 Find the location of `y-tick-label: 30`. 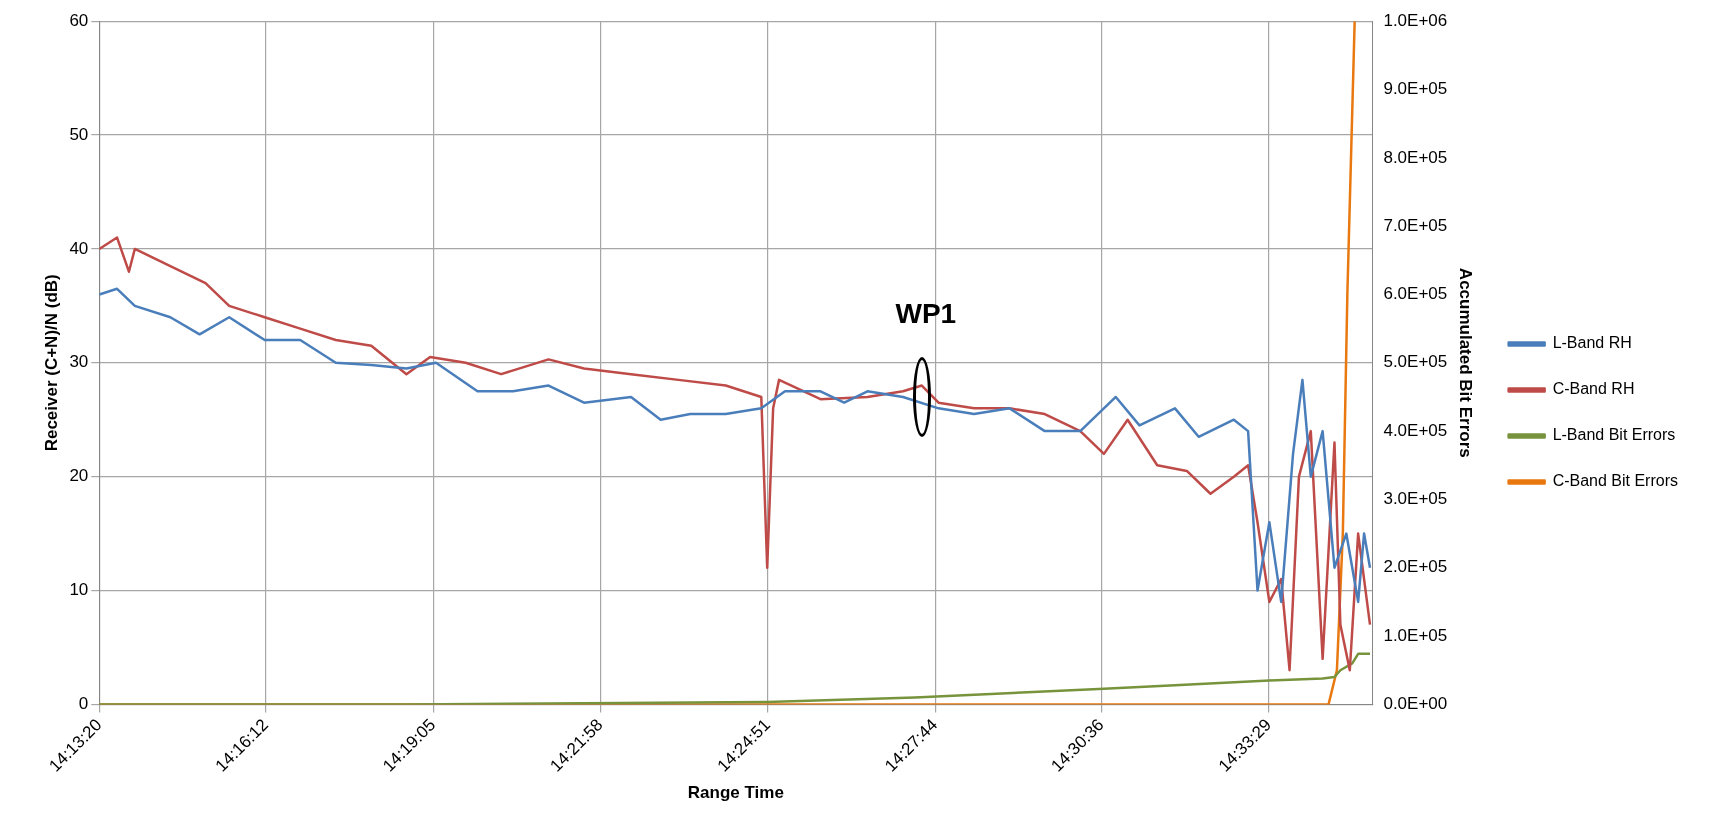

y-tick-label: 30 is located at coordinates (79, 362).